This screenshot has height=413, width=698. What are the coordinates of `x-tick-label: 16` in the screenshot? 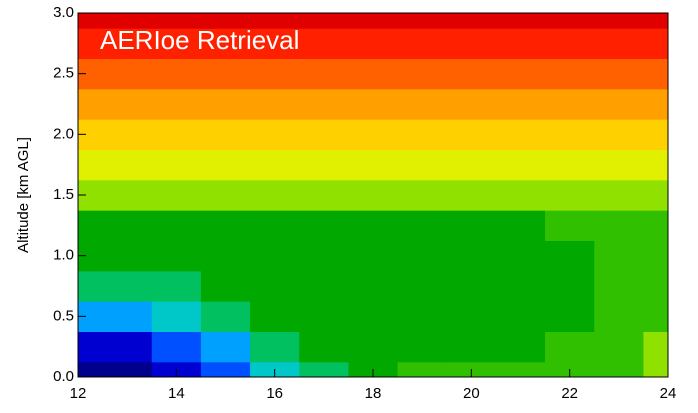 It's located at (274, 393).